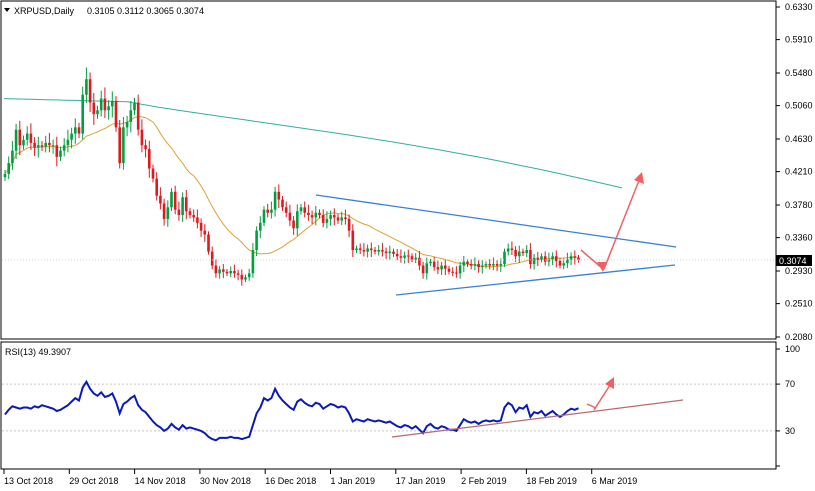 This screenshot has width=815, height=491. Describe the element at coordinates (790, 431) in the screenshot. I see `rsi-tick-label: 30` at that location.